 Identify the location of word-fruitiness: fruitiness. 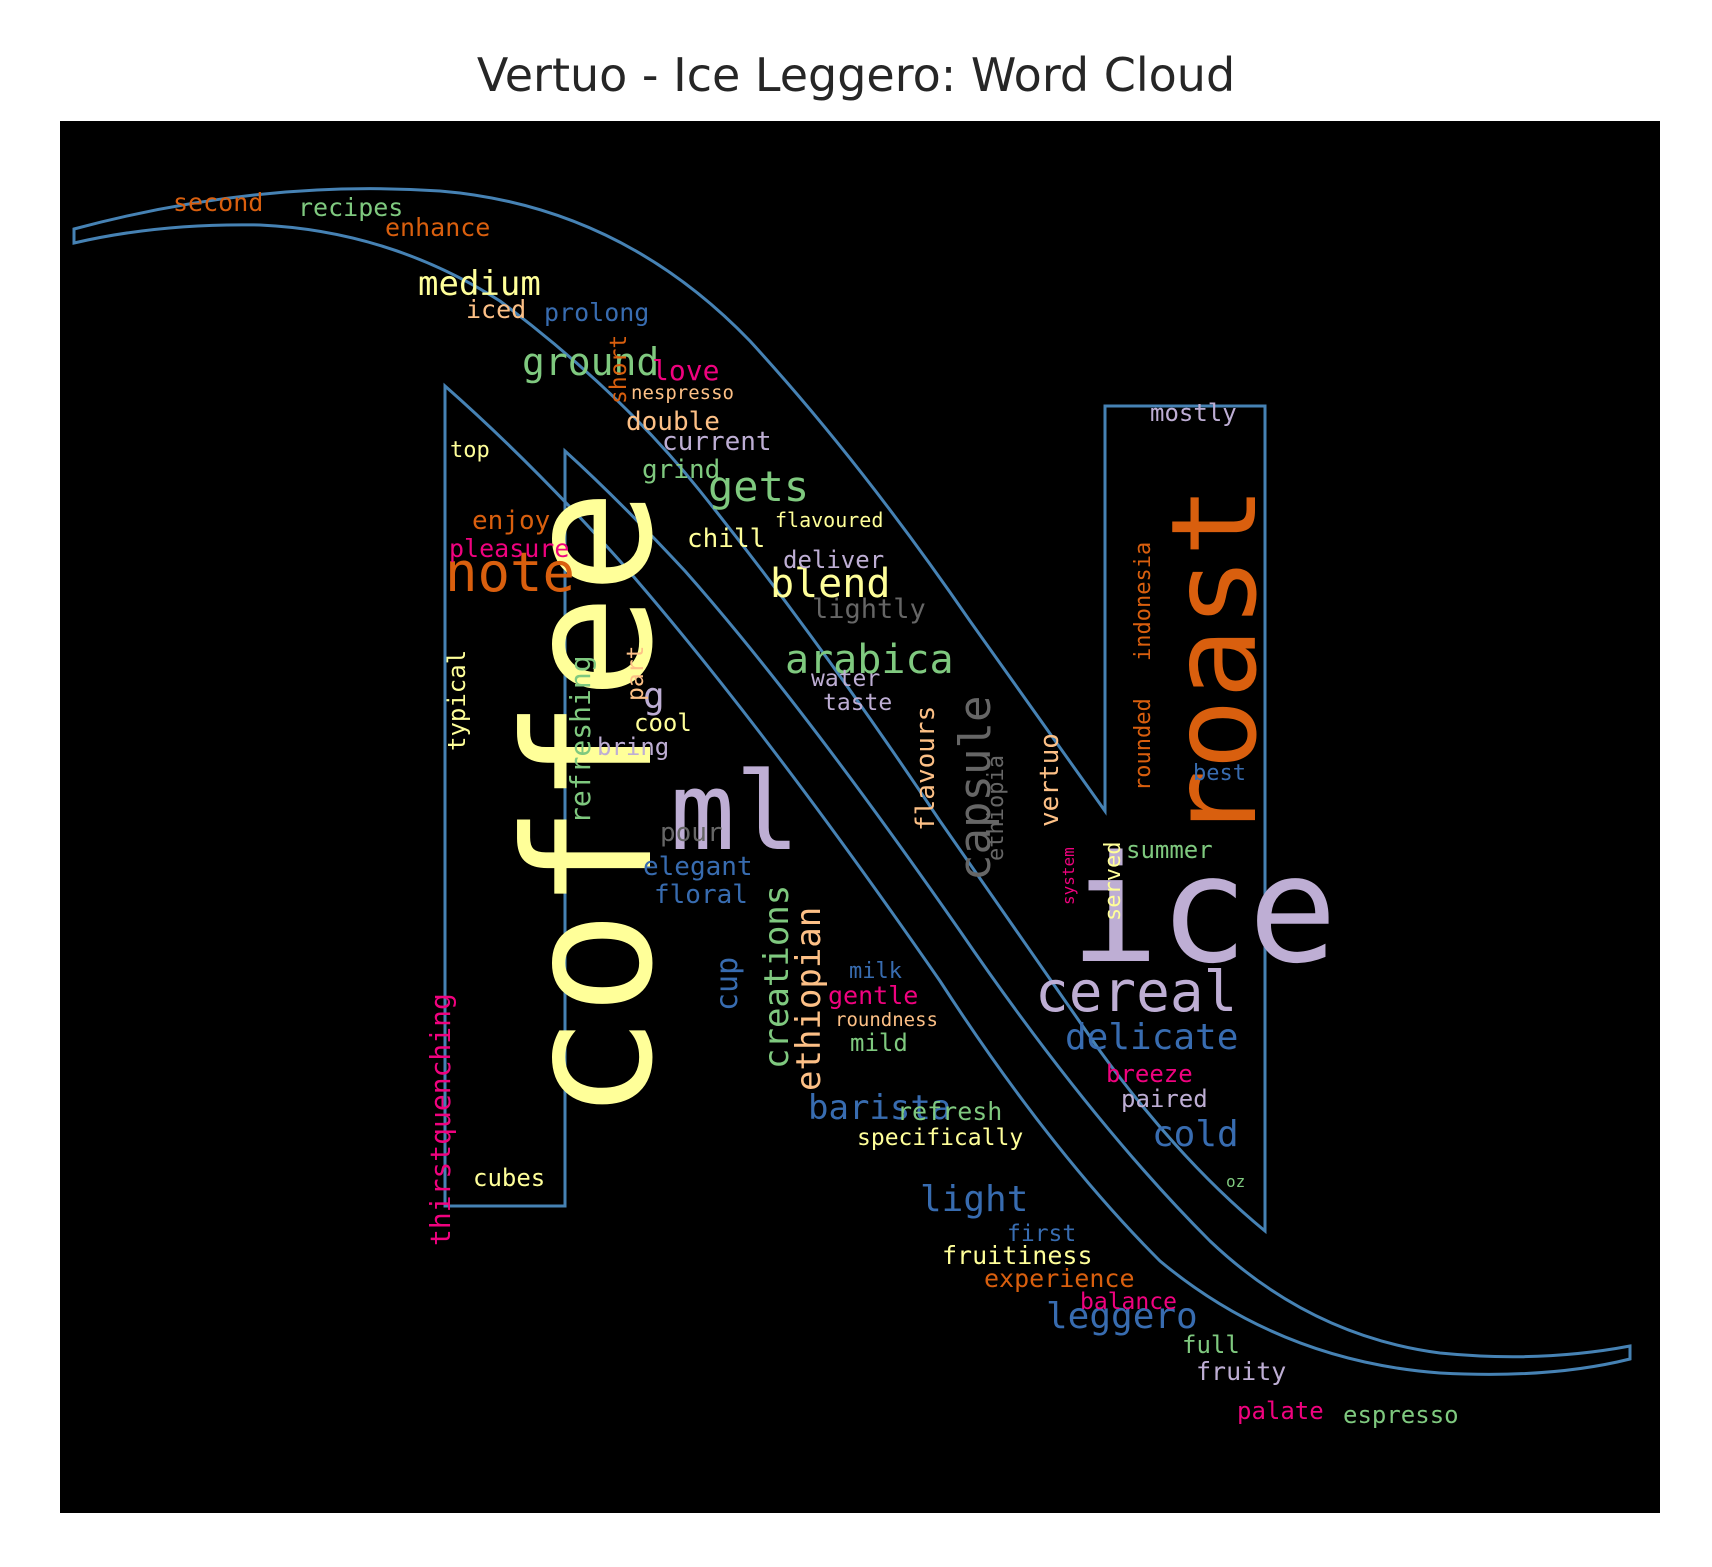
(1017, 1255).